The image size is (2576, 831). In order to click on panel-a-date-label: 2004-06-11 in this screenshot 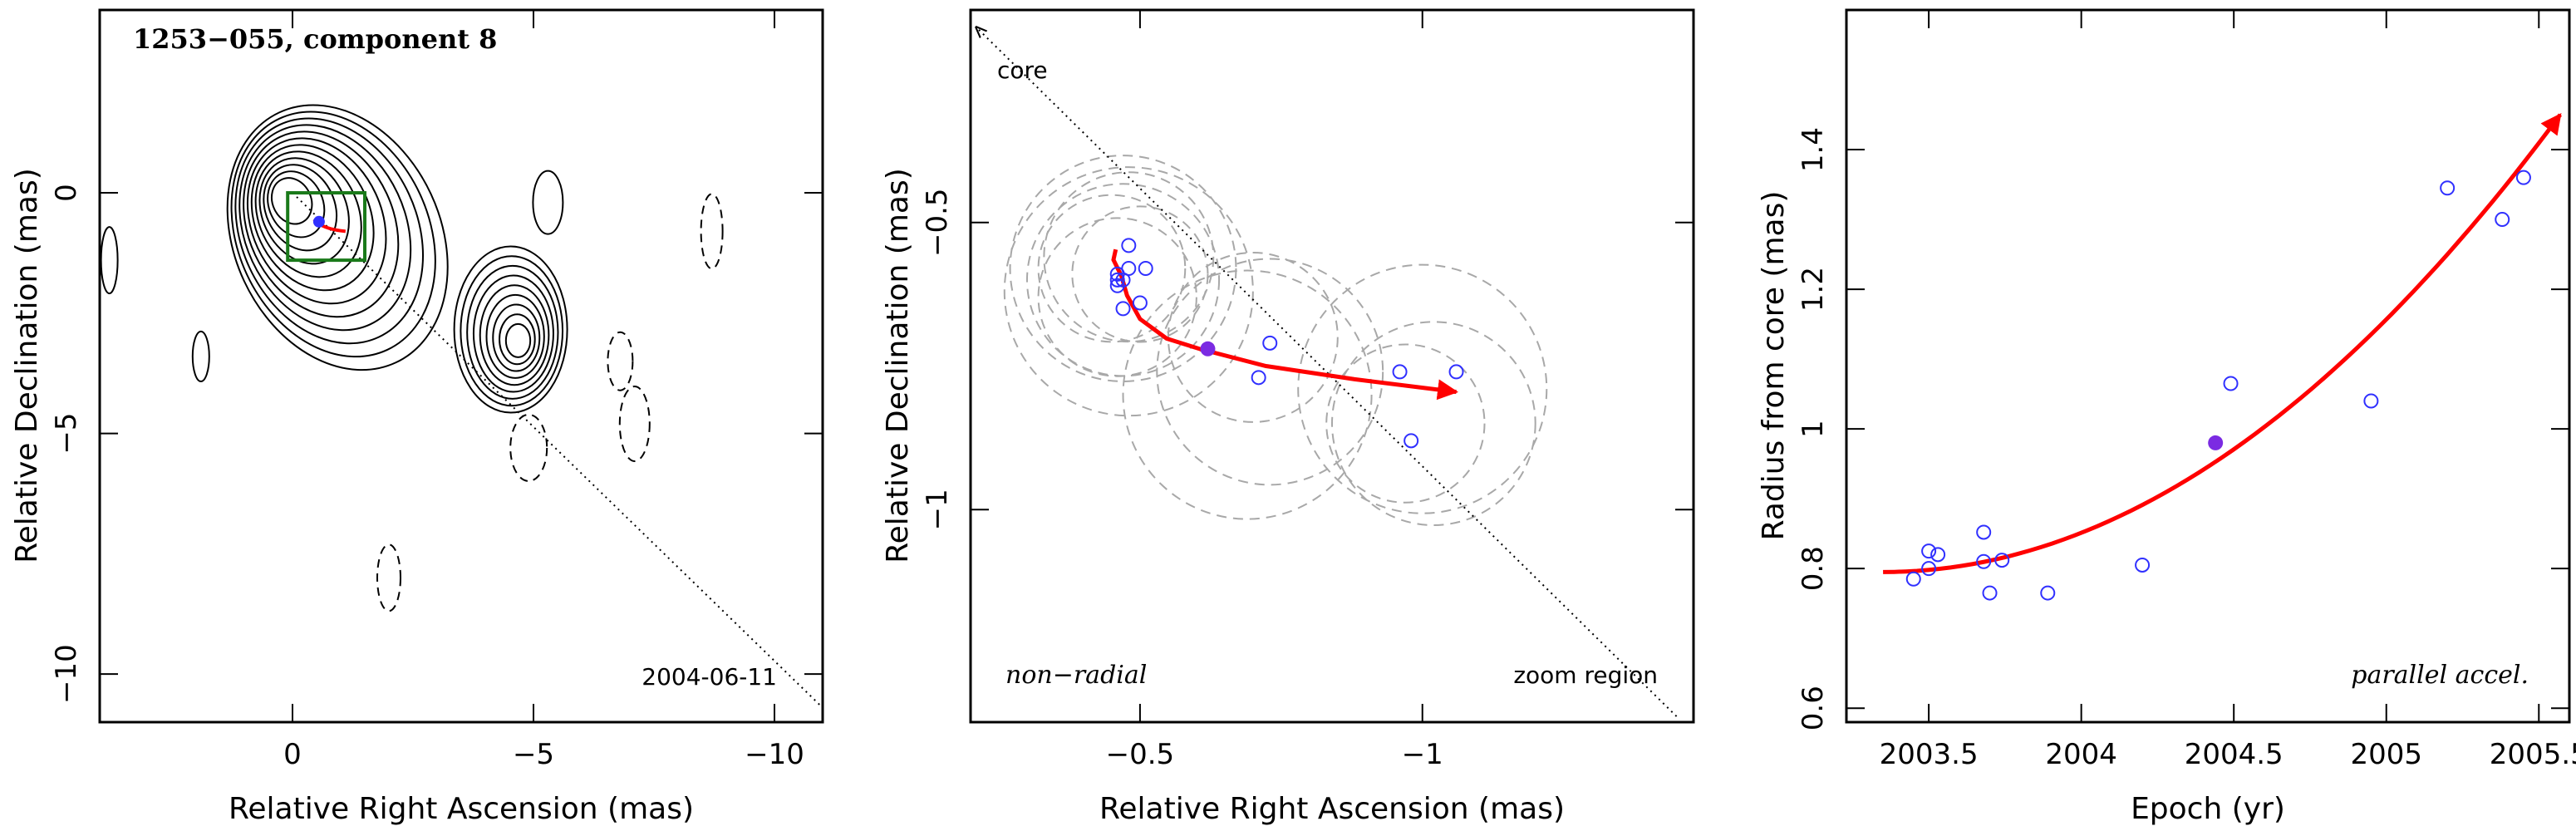, I will do `click(709, 677)`.